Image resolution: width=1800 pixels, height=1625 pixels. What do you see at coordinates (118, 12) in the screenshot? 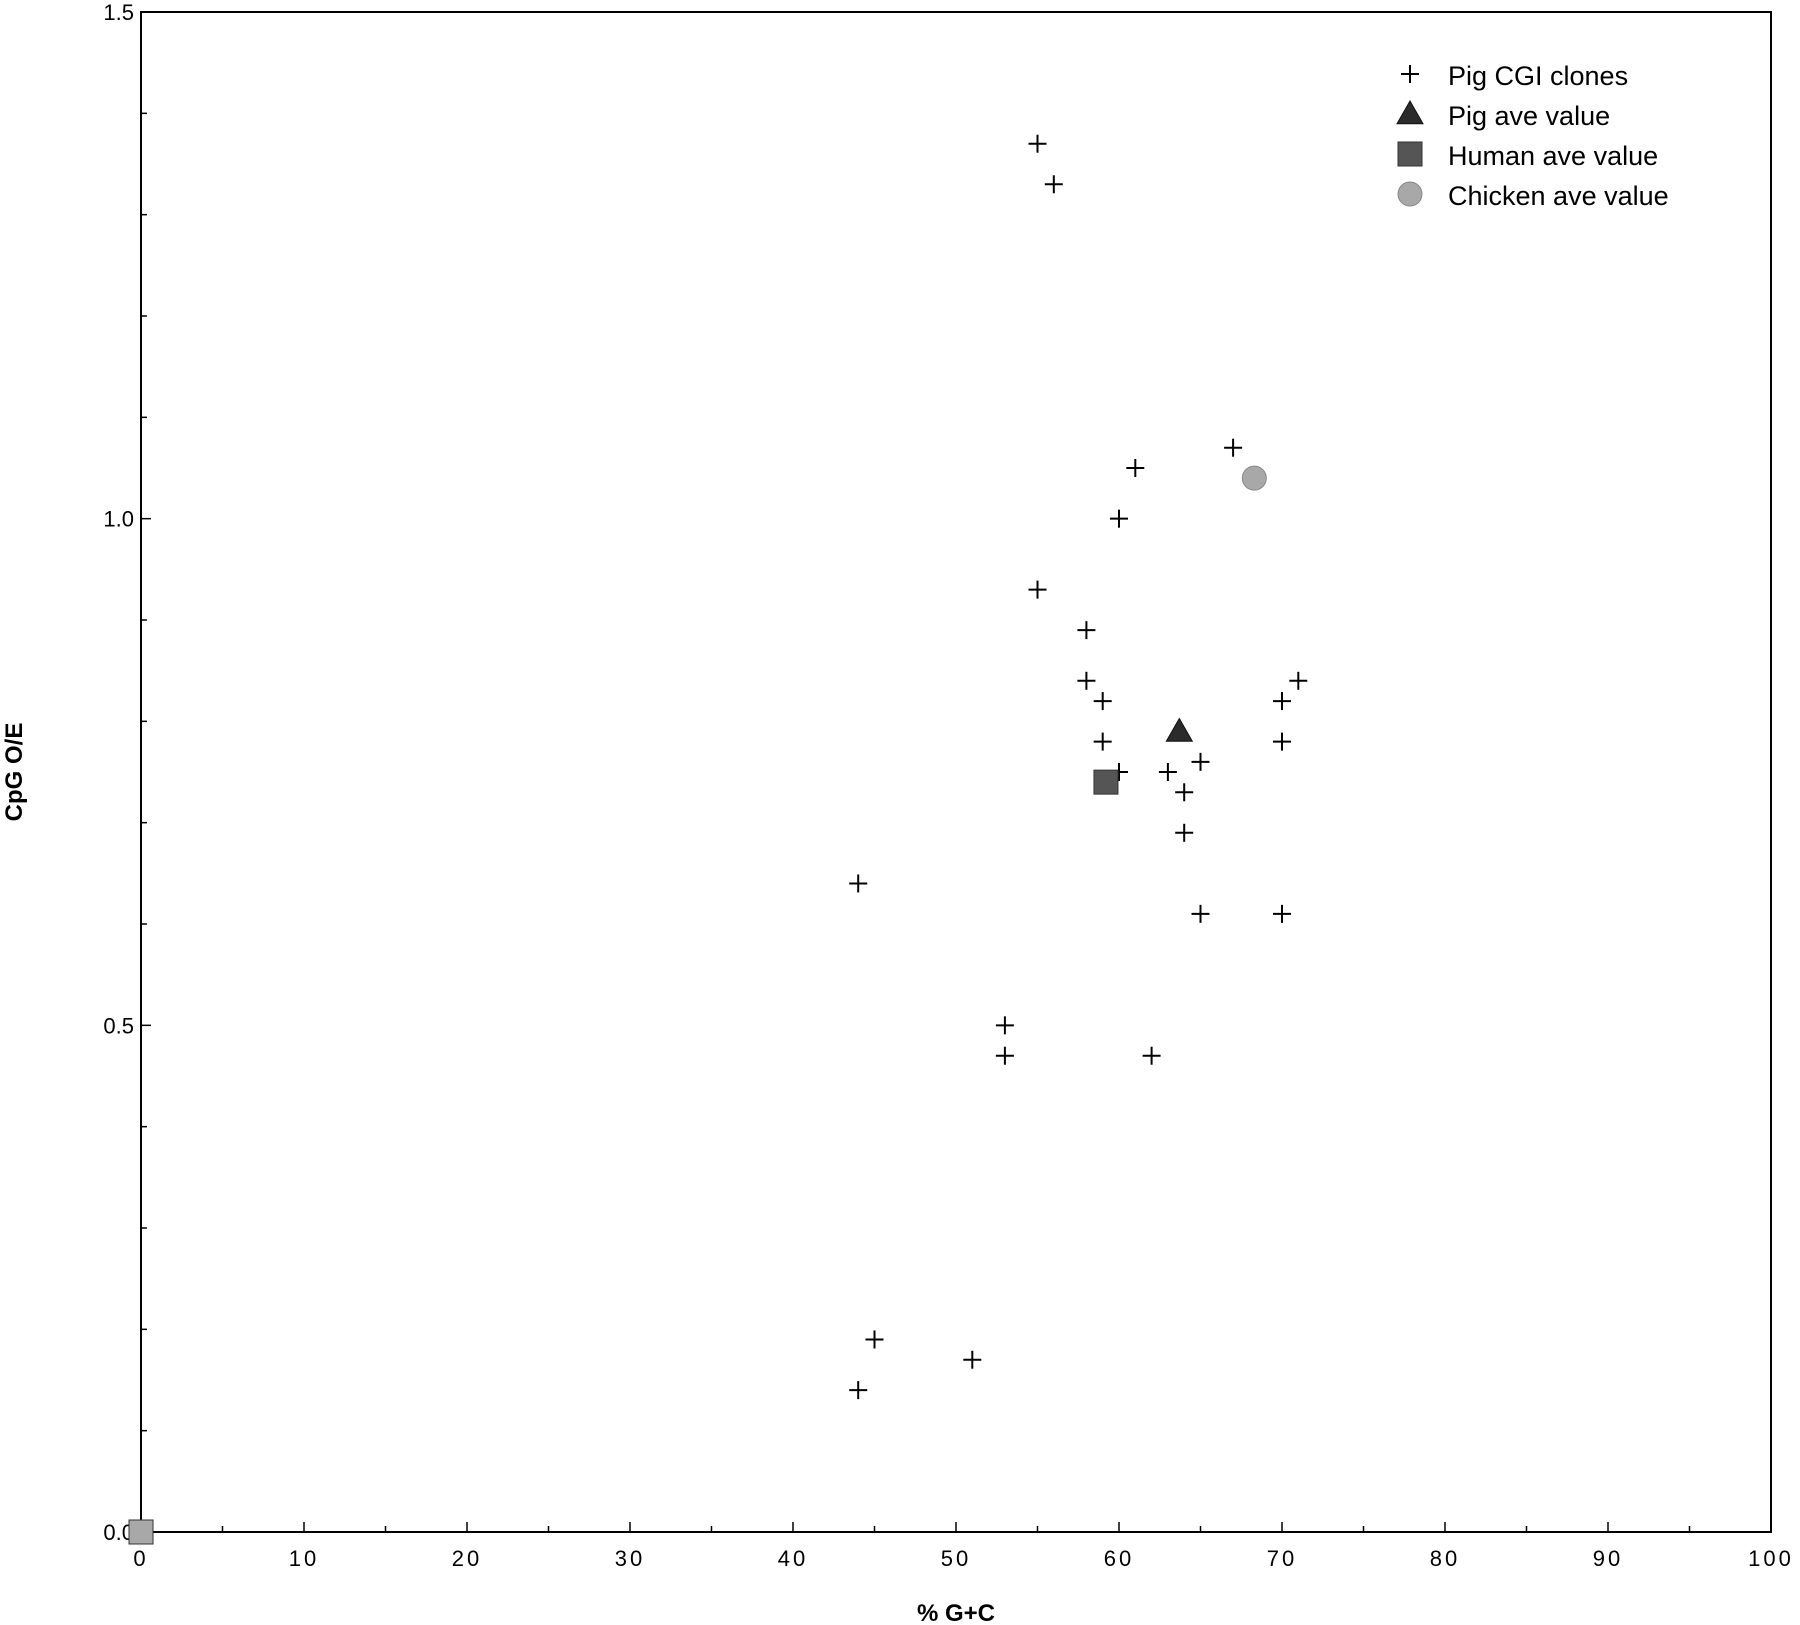
I see `y-tick-label: 1.5` at bounding box center [118, 12].